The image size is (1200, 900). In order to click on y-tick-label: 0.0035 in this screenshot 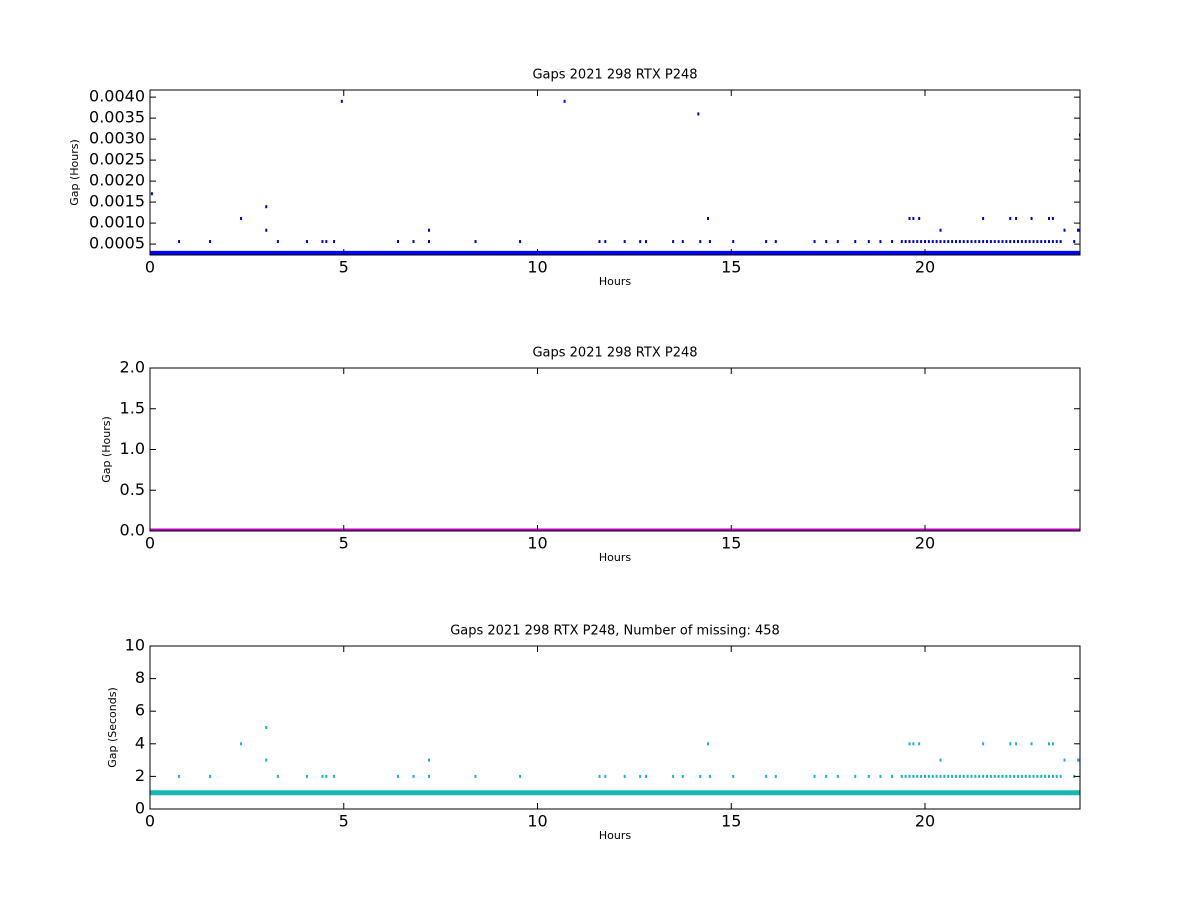, I will do `click(117, 117)`.